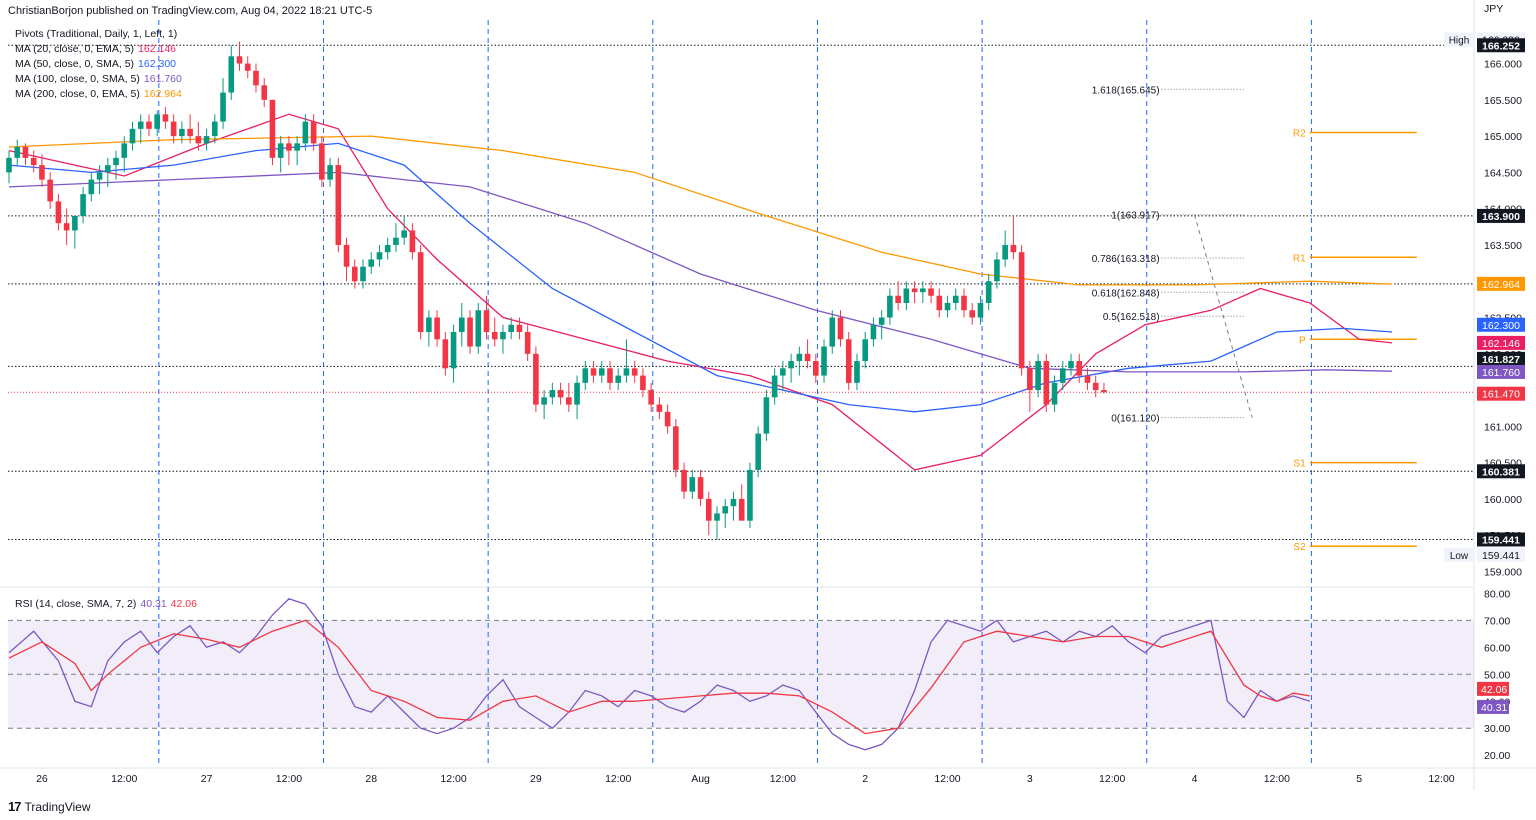  Describe the element at coordinates (1302, 340) in the screenshot. I see `pivot-label: P` at that location.